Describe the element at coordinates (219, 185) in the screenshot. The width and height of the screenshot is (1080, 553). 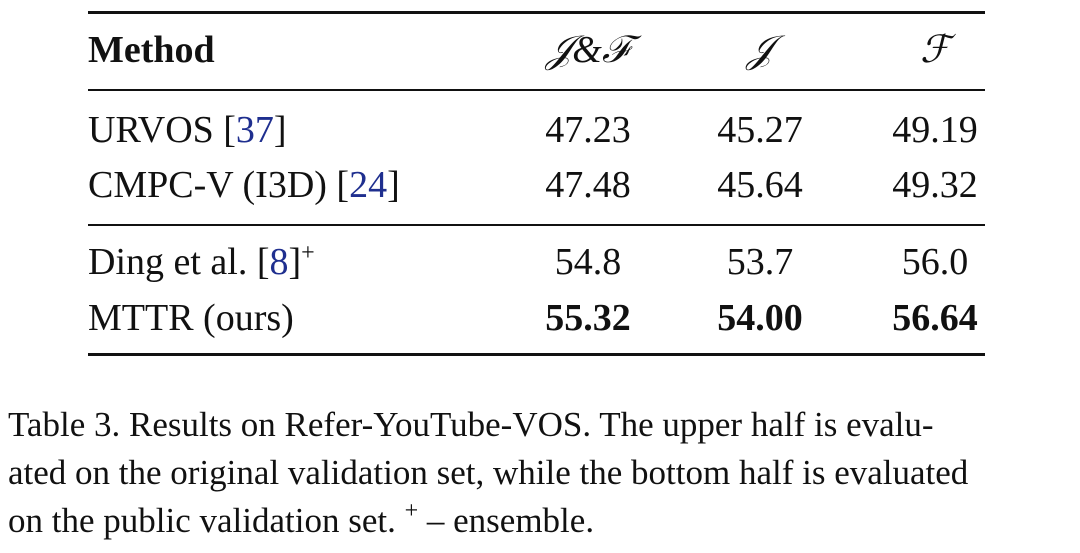
I see `method-name: CMPC-V (I3D) [` at that location.